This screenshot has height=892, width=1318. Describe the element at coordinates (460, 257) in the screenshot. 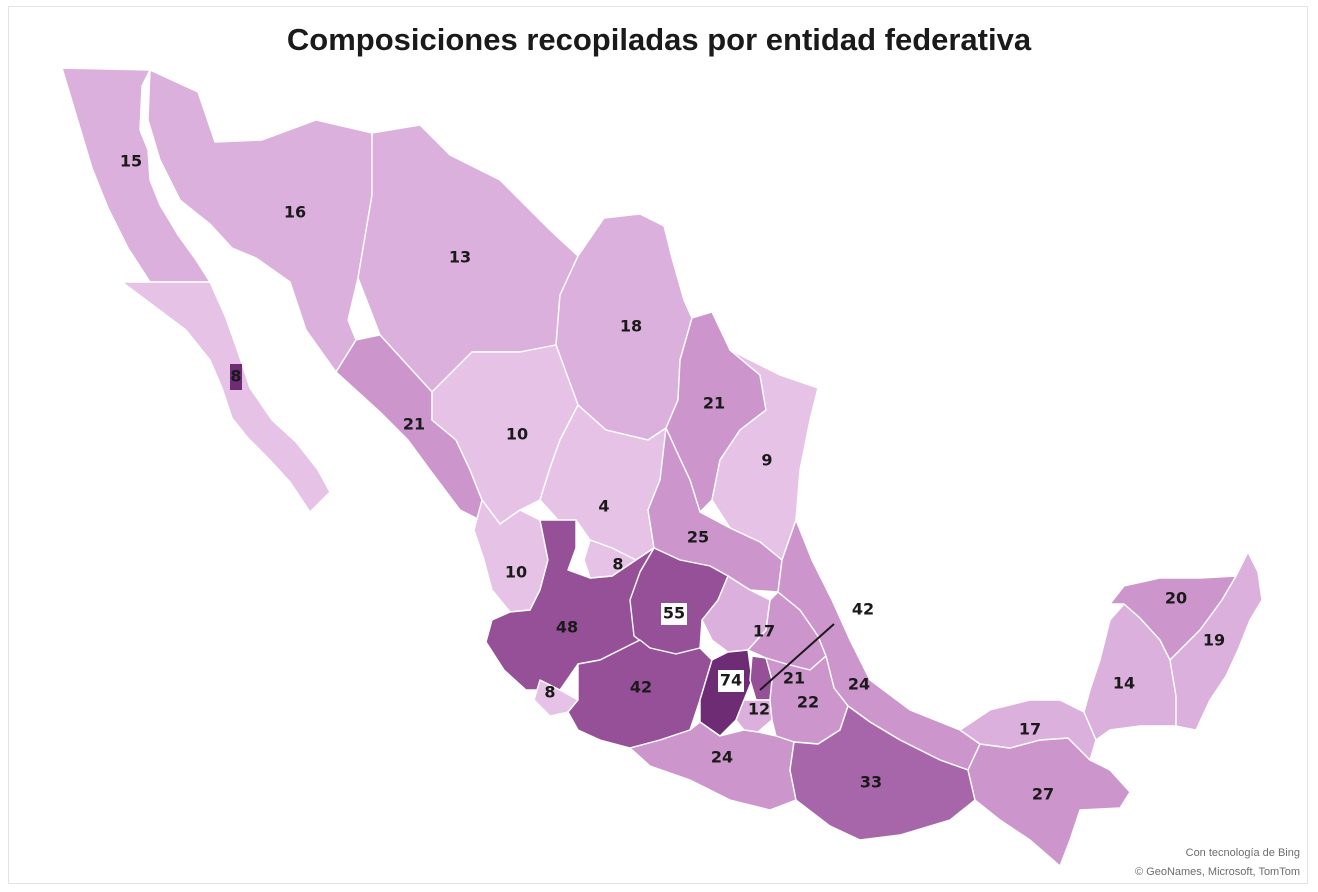

I see `value-label-chihuahua: 13` at that location.